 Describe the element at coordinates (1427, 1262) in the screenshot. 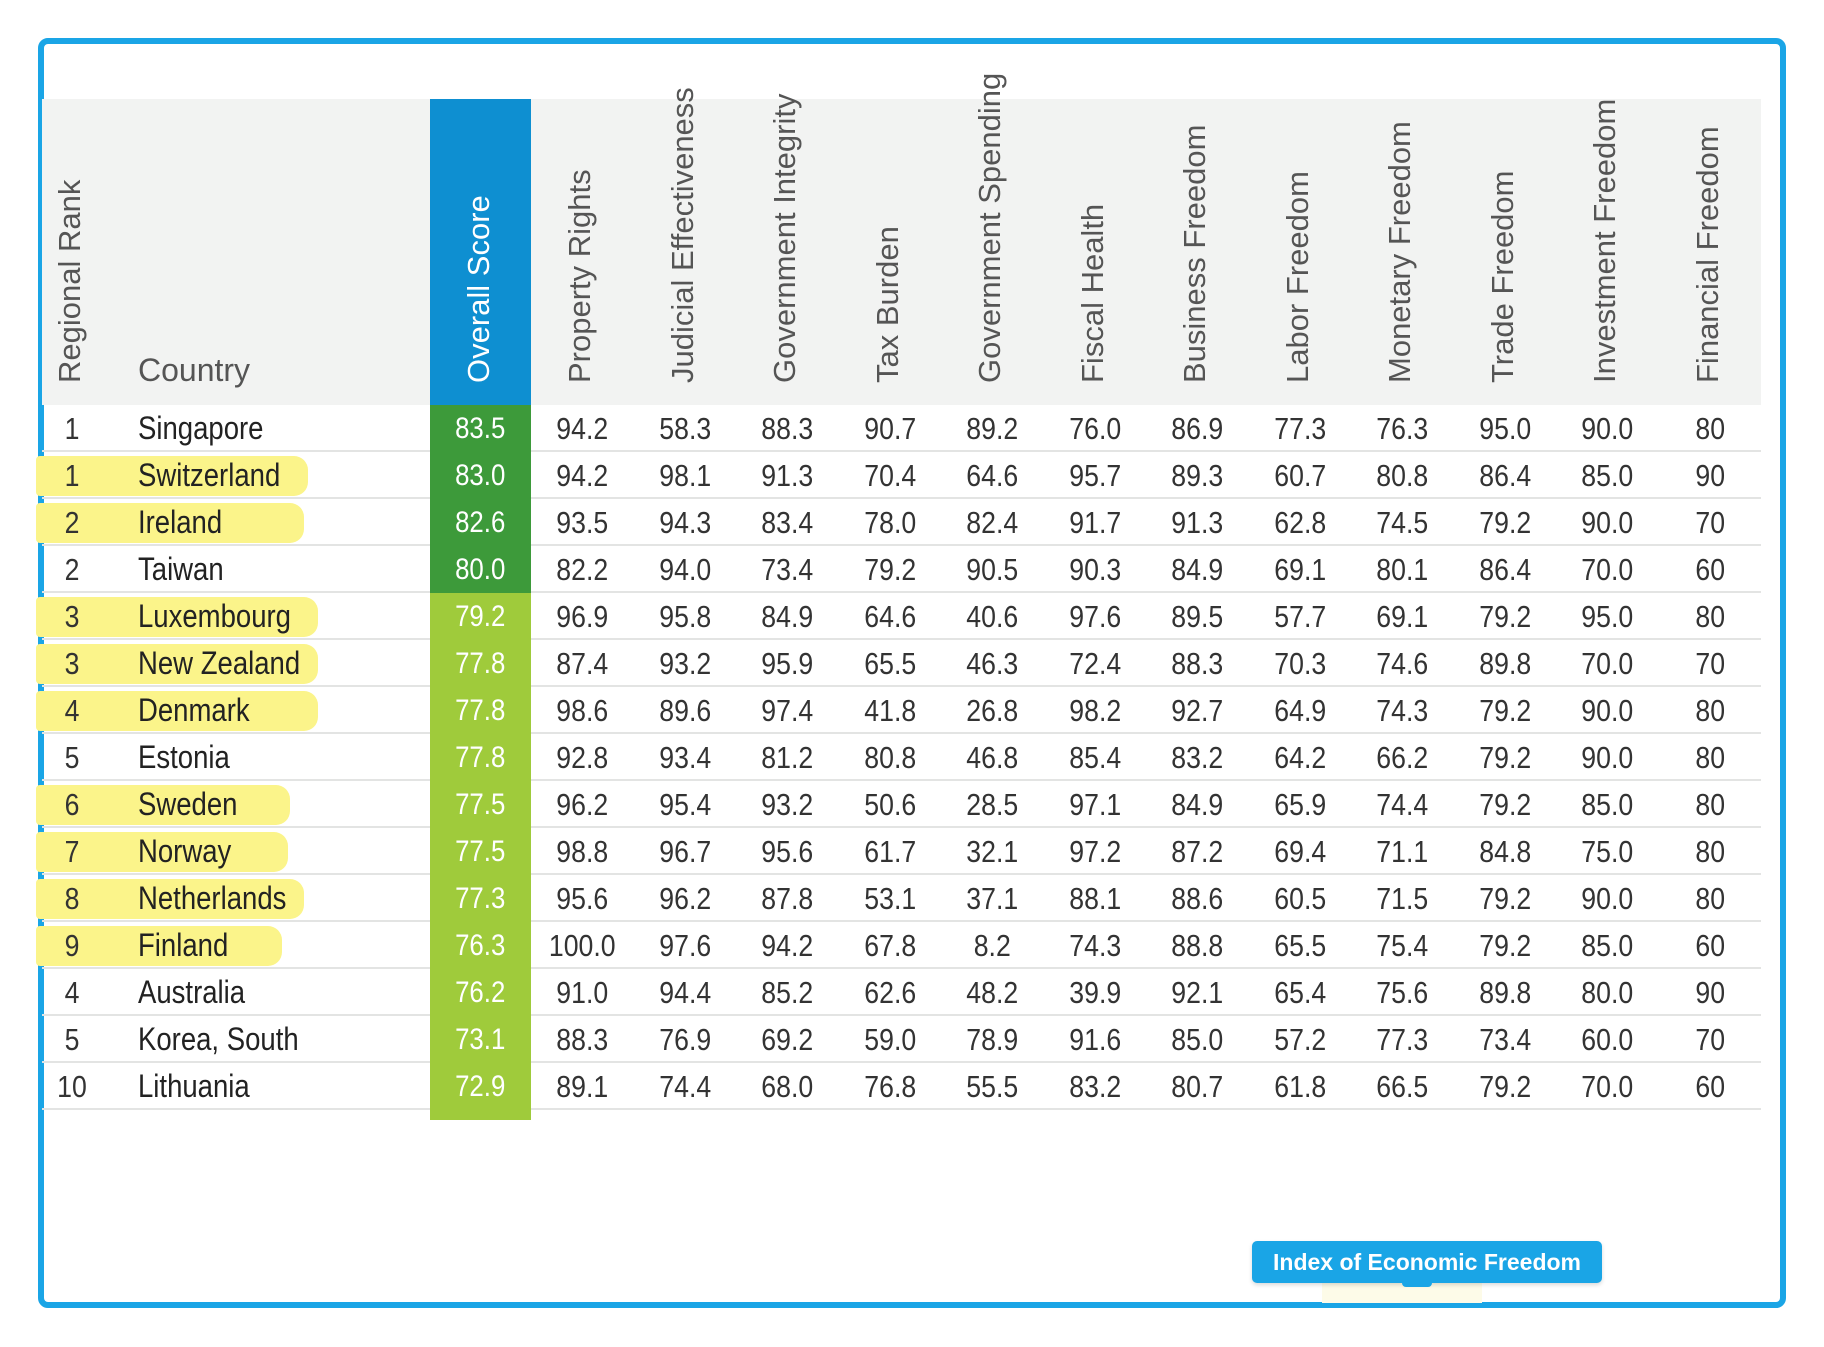

I see `index-badge: Index of Economic Freedom` at that location.